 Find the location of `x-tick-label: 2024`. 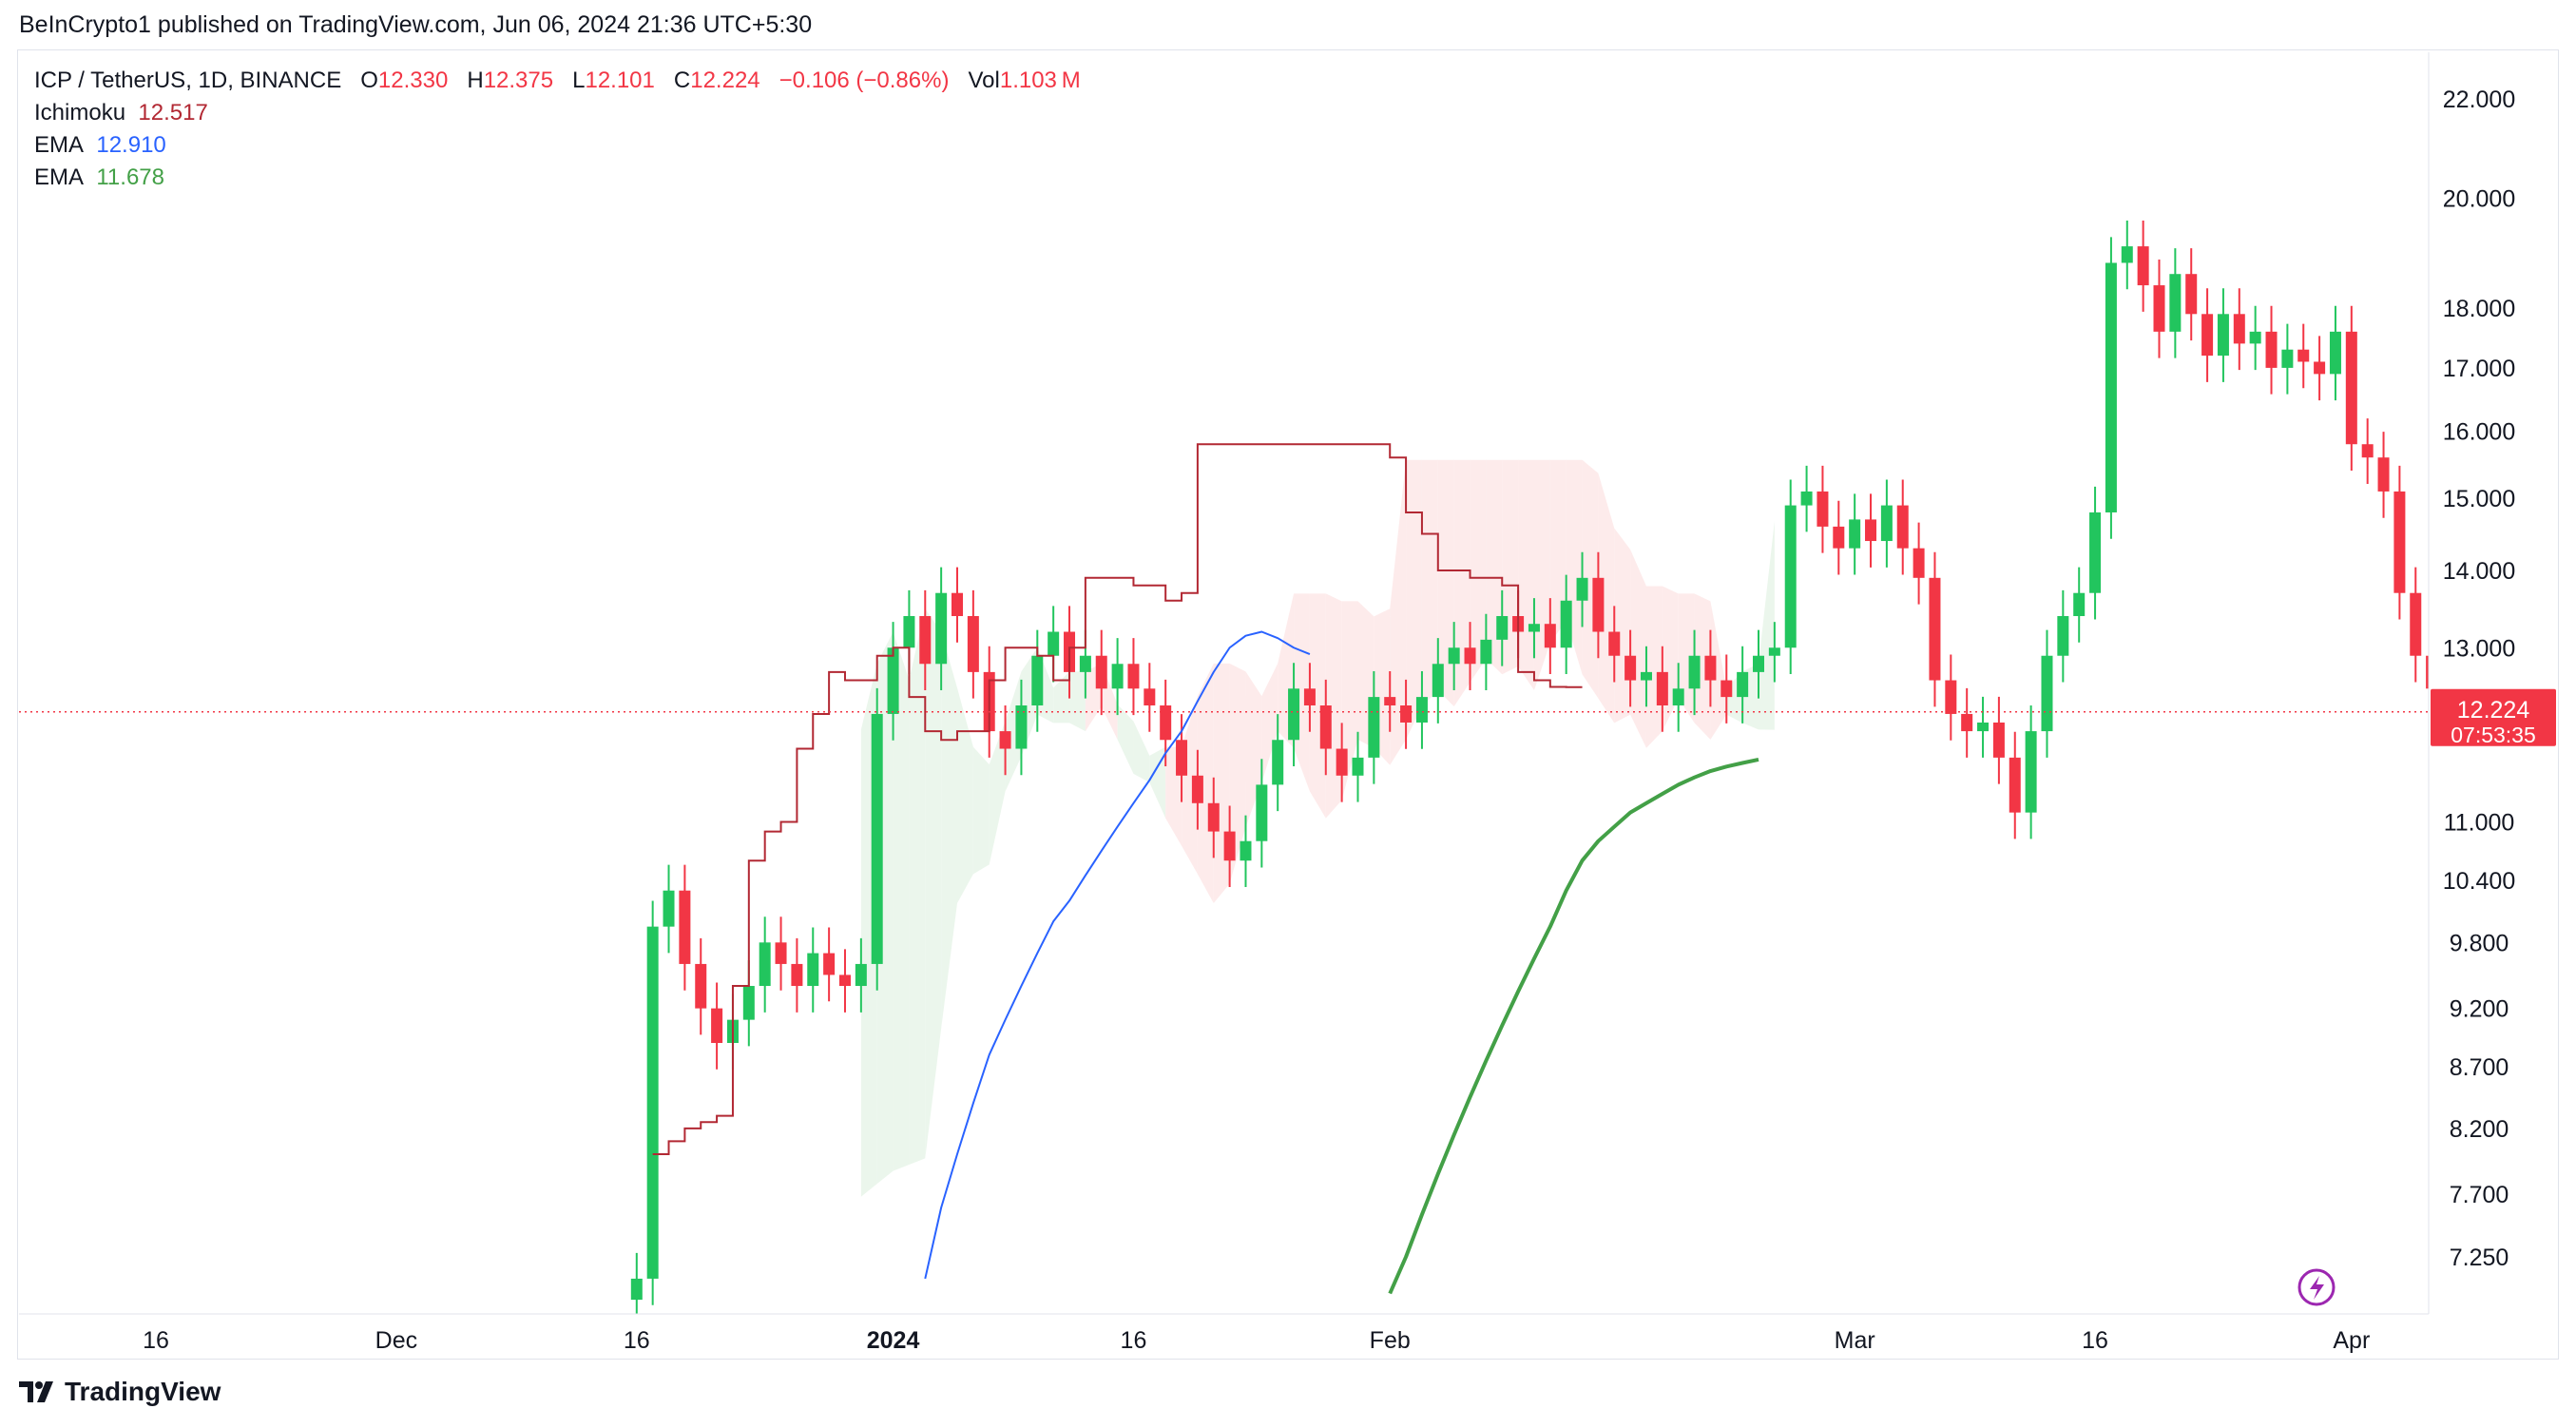

x-tick-label: 2024 is located at coordinates (894, 1340).